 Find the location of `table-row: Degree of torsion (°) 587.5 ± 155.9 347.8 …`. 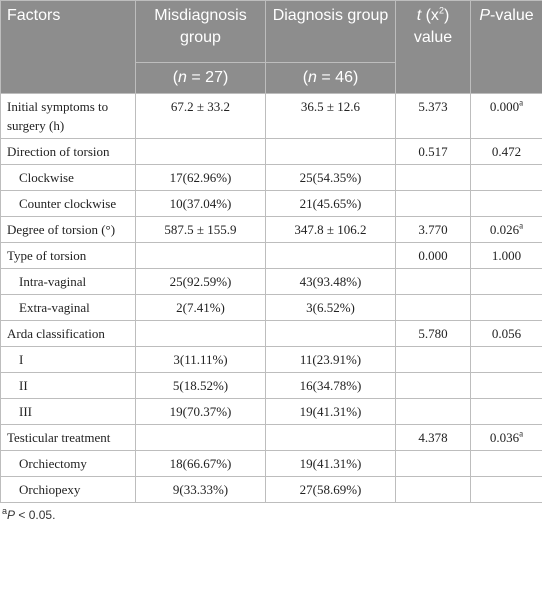

table-row: Degree of torsion (°) 587.5 ± 155.9 347.8 … is located at coordinates (271, 229).